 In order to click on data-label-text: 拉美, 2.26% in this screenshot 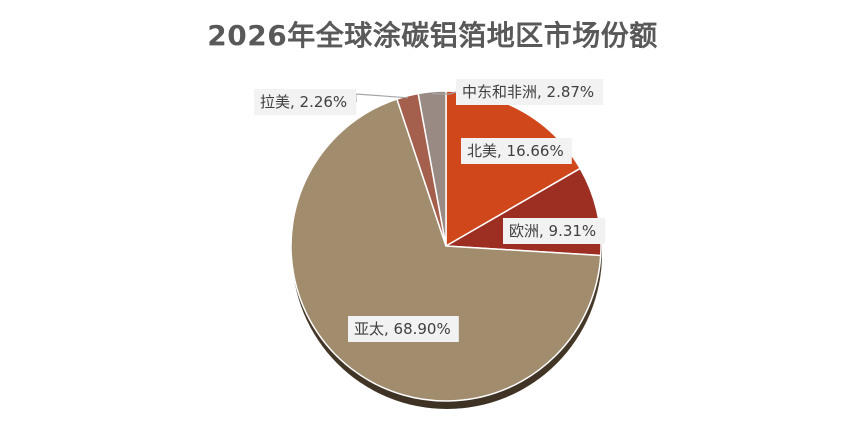, I will do `click(303, 102)`.